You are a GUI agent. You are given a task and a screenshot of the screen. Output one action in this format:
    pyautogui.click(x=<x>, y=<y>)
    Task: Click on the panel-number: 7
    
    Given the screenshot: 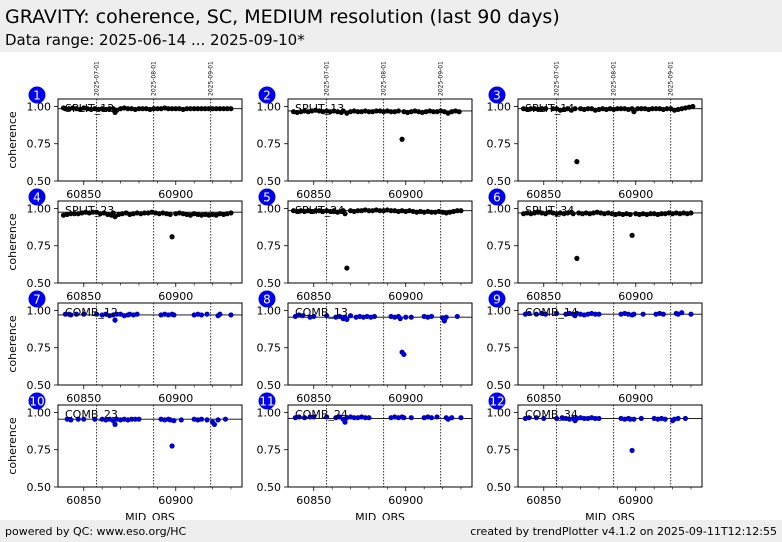 What is the action you would take?
    pyautogui.click(x=37, y=300)
    